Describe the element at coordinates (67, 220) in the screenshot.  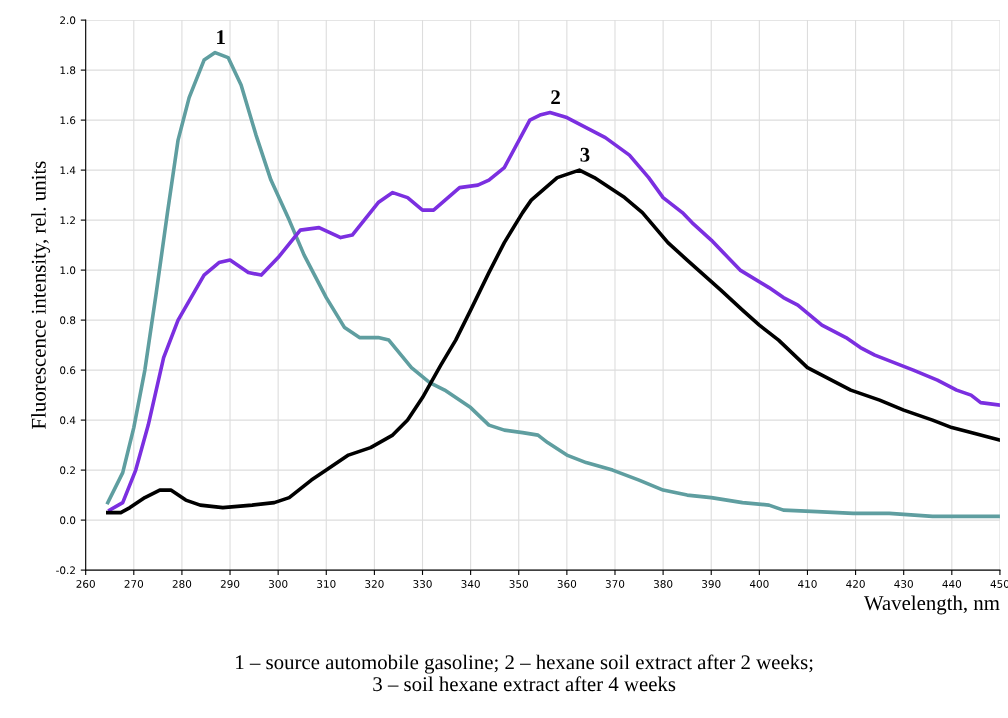
I see `y-tick-label: 1.2` at that location.